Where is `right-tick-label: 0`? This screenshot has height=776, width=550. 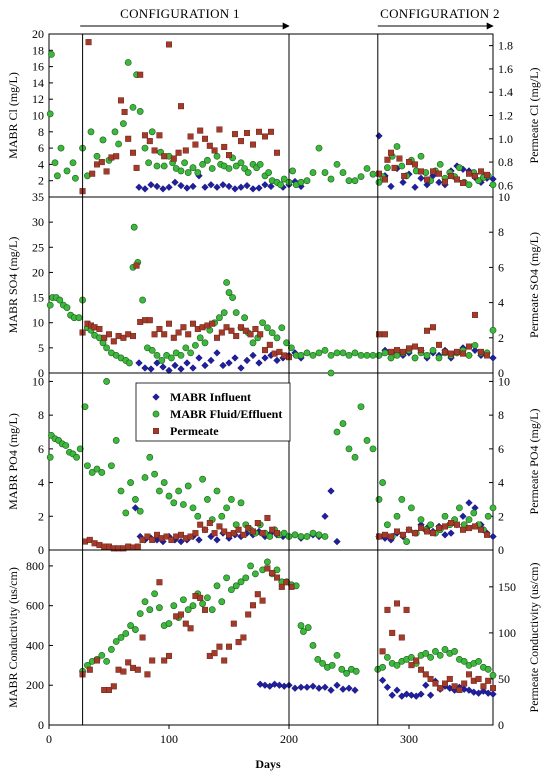
right-tick-label: 0 is located at coordinates (501, 550).